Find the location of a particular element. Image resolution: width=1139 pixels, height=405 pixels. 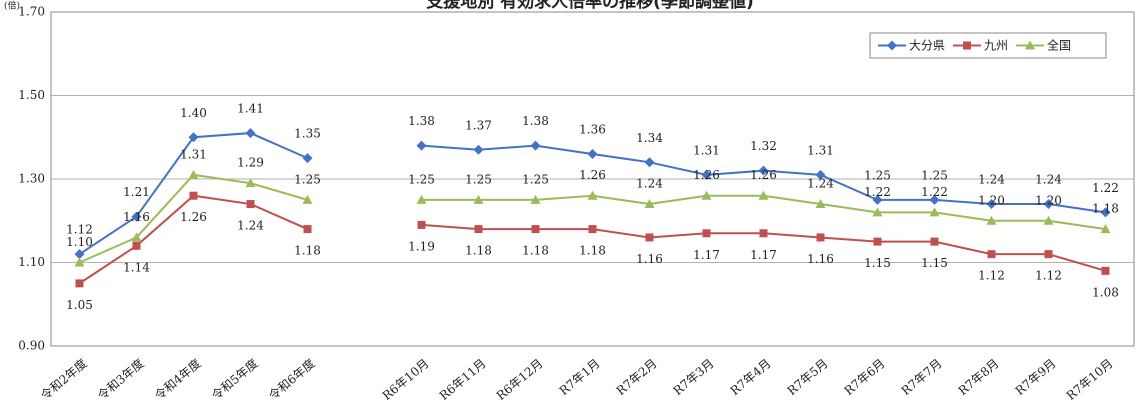

x-tick-label: 令和5年度 is located at coordinates (234, 378).